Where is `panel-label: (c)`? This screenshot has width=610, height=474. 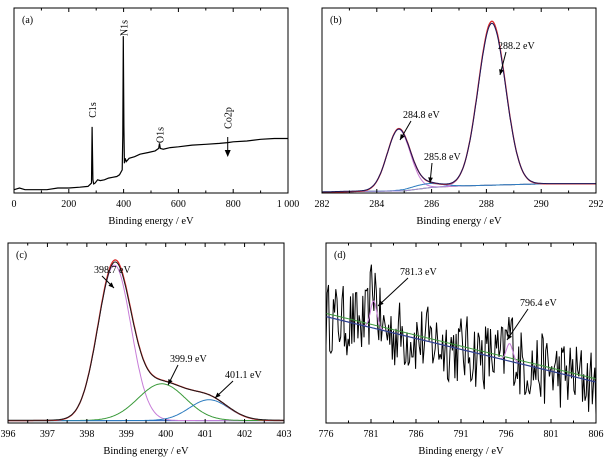 panel-label: (c) is located at coordinates (21, 255).